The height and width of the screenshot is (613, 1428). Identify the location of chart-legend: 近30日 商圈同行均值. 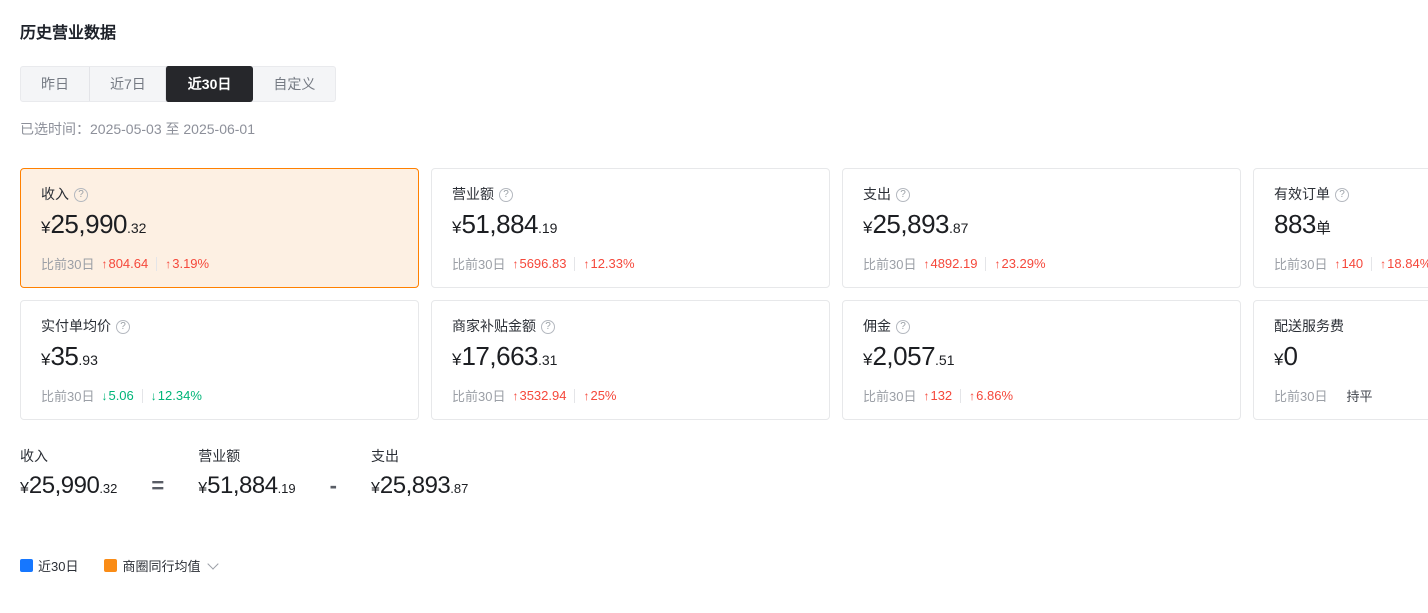
(724, 565).